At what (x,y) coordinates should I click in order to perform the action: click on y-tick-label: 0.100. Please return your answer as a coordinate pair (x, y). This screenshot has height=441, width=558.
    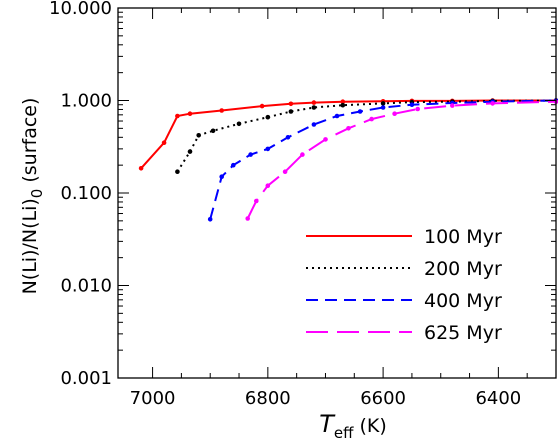
    Looking at the image, I should click on (86, 193).